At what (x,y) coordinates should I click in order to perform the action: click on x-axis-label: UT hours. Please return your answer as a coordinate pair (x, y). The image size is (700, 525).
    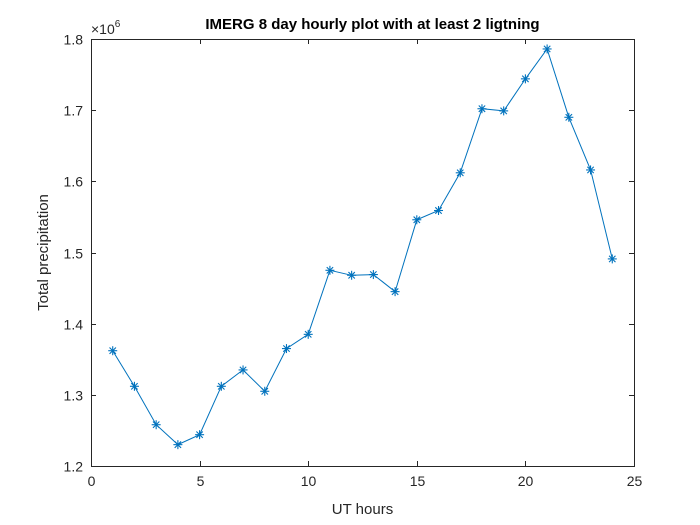
    Looking at the image, I should click on (362, 509).